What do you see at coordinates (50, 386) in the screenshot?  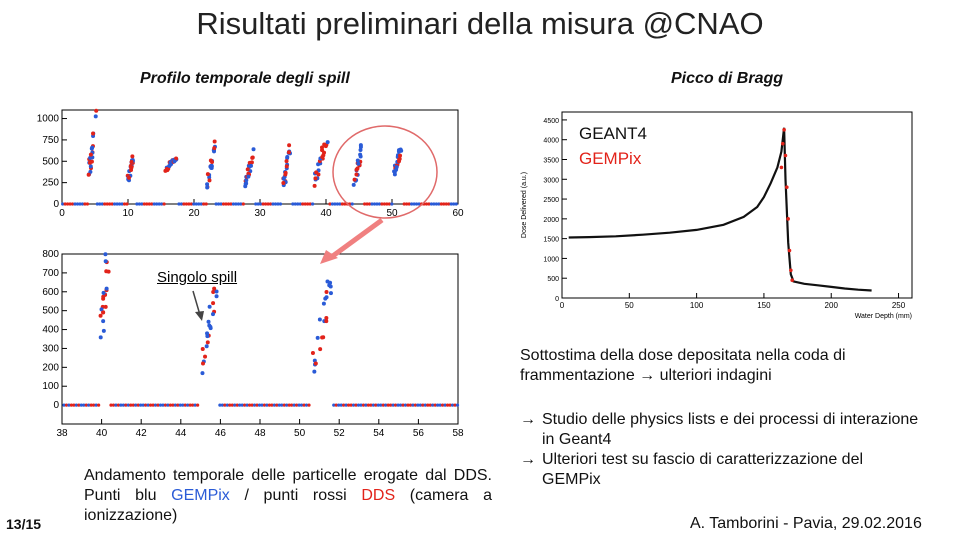 I see `y-tick-label: 100` at bounding box center [50, 386].